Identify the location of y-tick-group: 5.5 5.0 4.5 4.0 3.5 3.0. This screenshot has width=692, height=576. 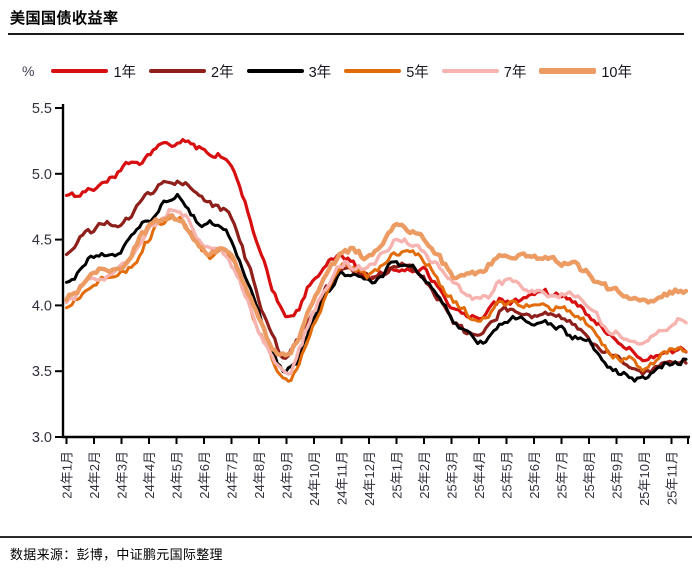
(47, 273).